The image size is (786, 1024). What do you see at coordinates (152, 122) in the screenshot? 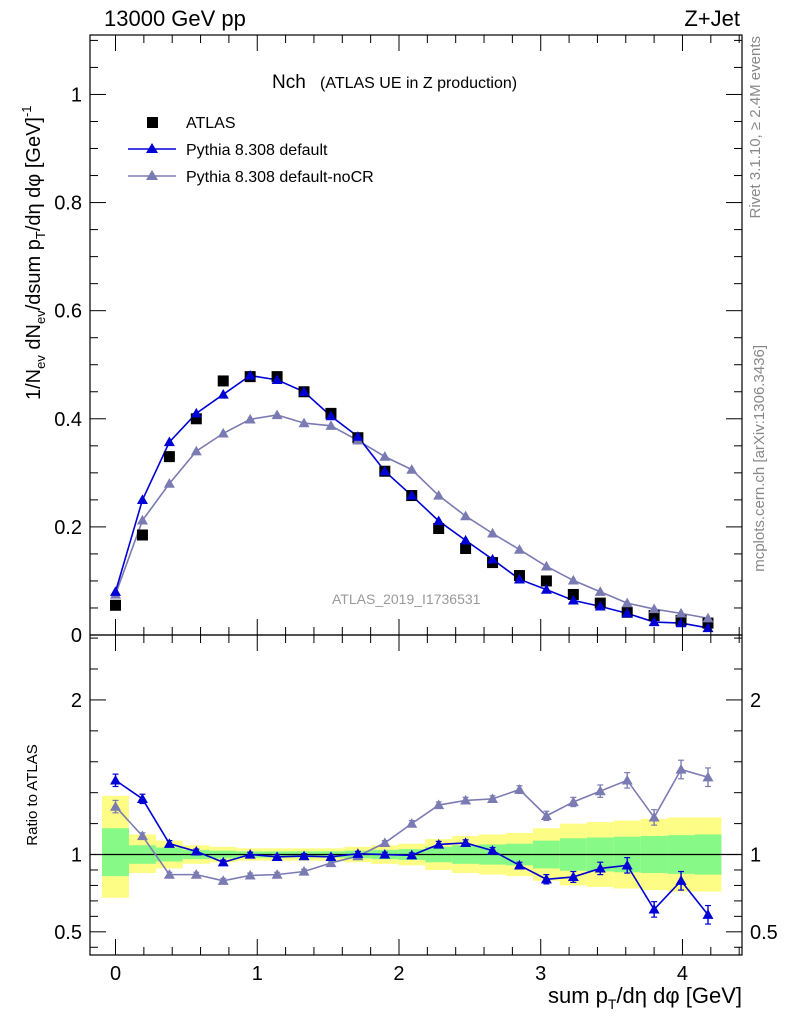
I see `legend-atlas-marker` at bounding box center [152, 122].